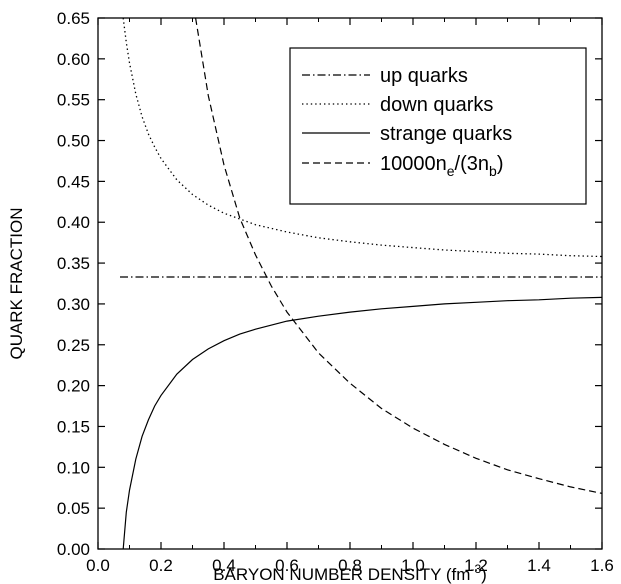  I want to click on x-tick-label: 0.2, so click(161, 565).